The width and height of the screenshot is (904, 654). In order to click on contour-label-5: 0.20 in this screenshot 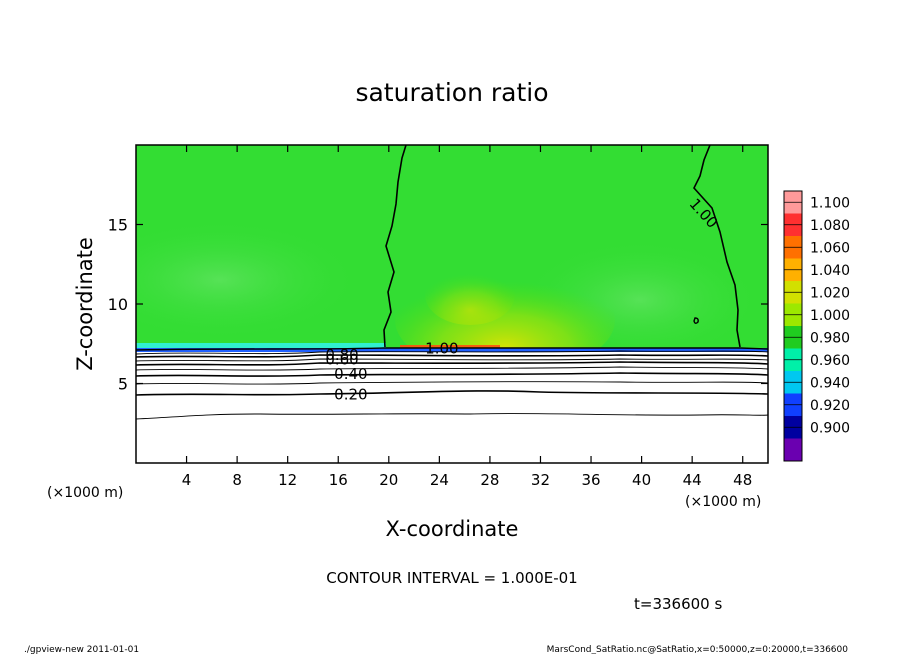, I will do `click(350, 395)`.